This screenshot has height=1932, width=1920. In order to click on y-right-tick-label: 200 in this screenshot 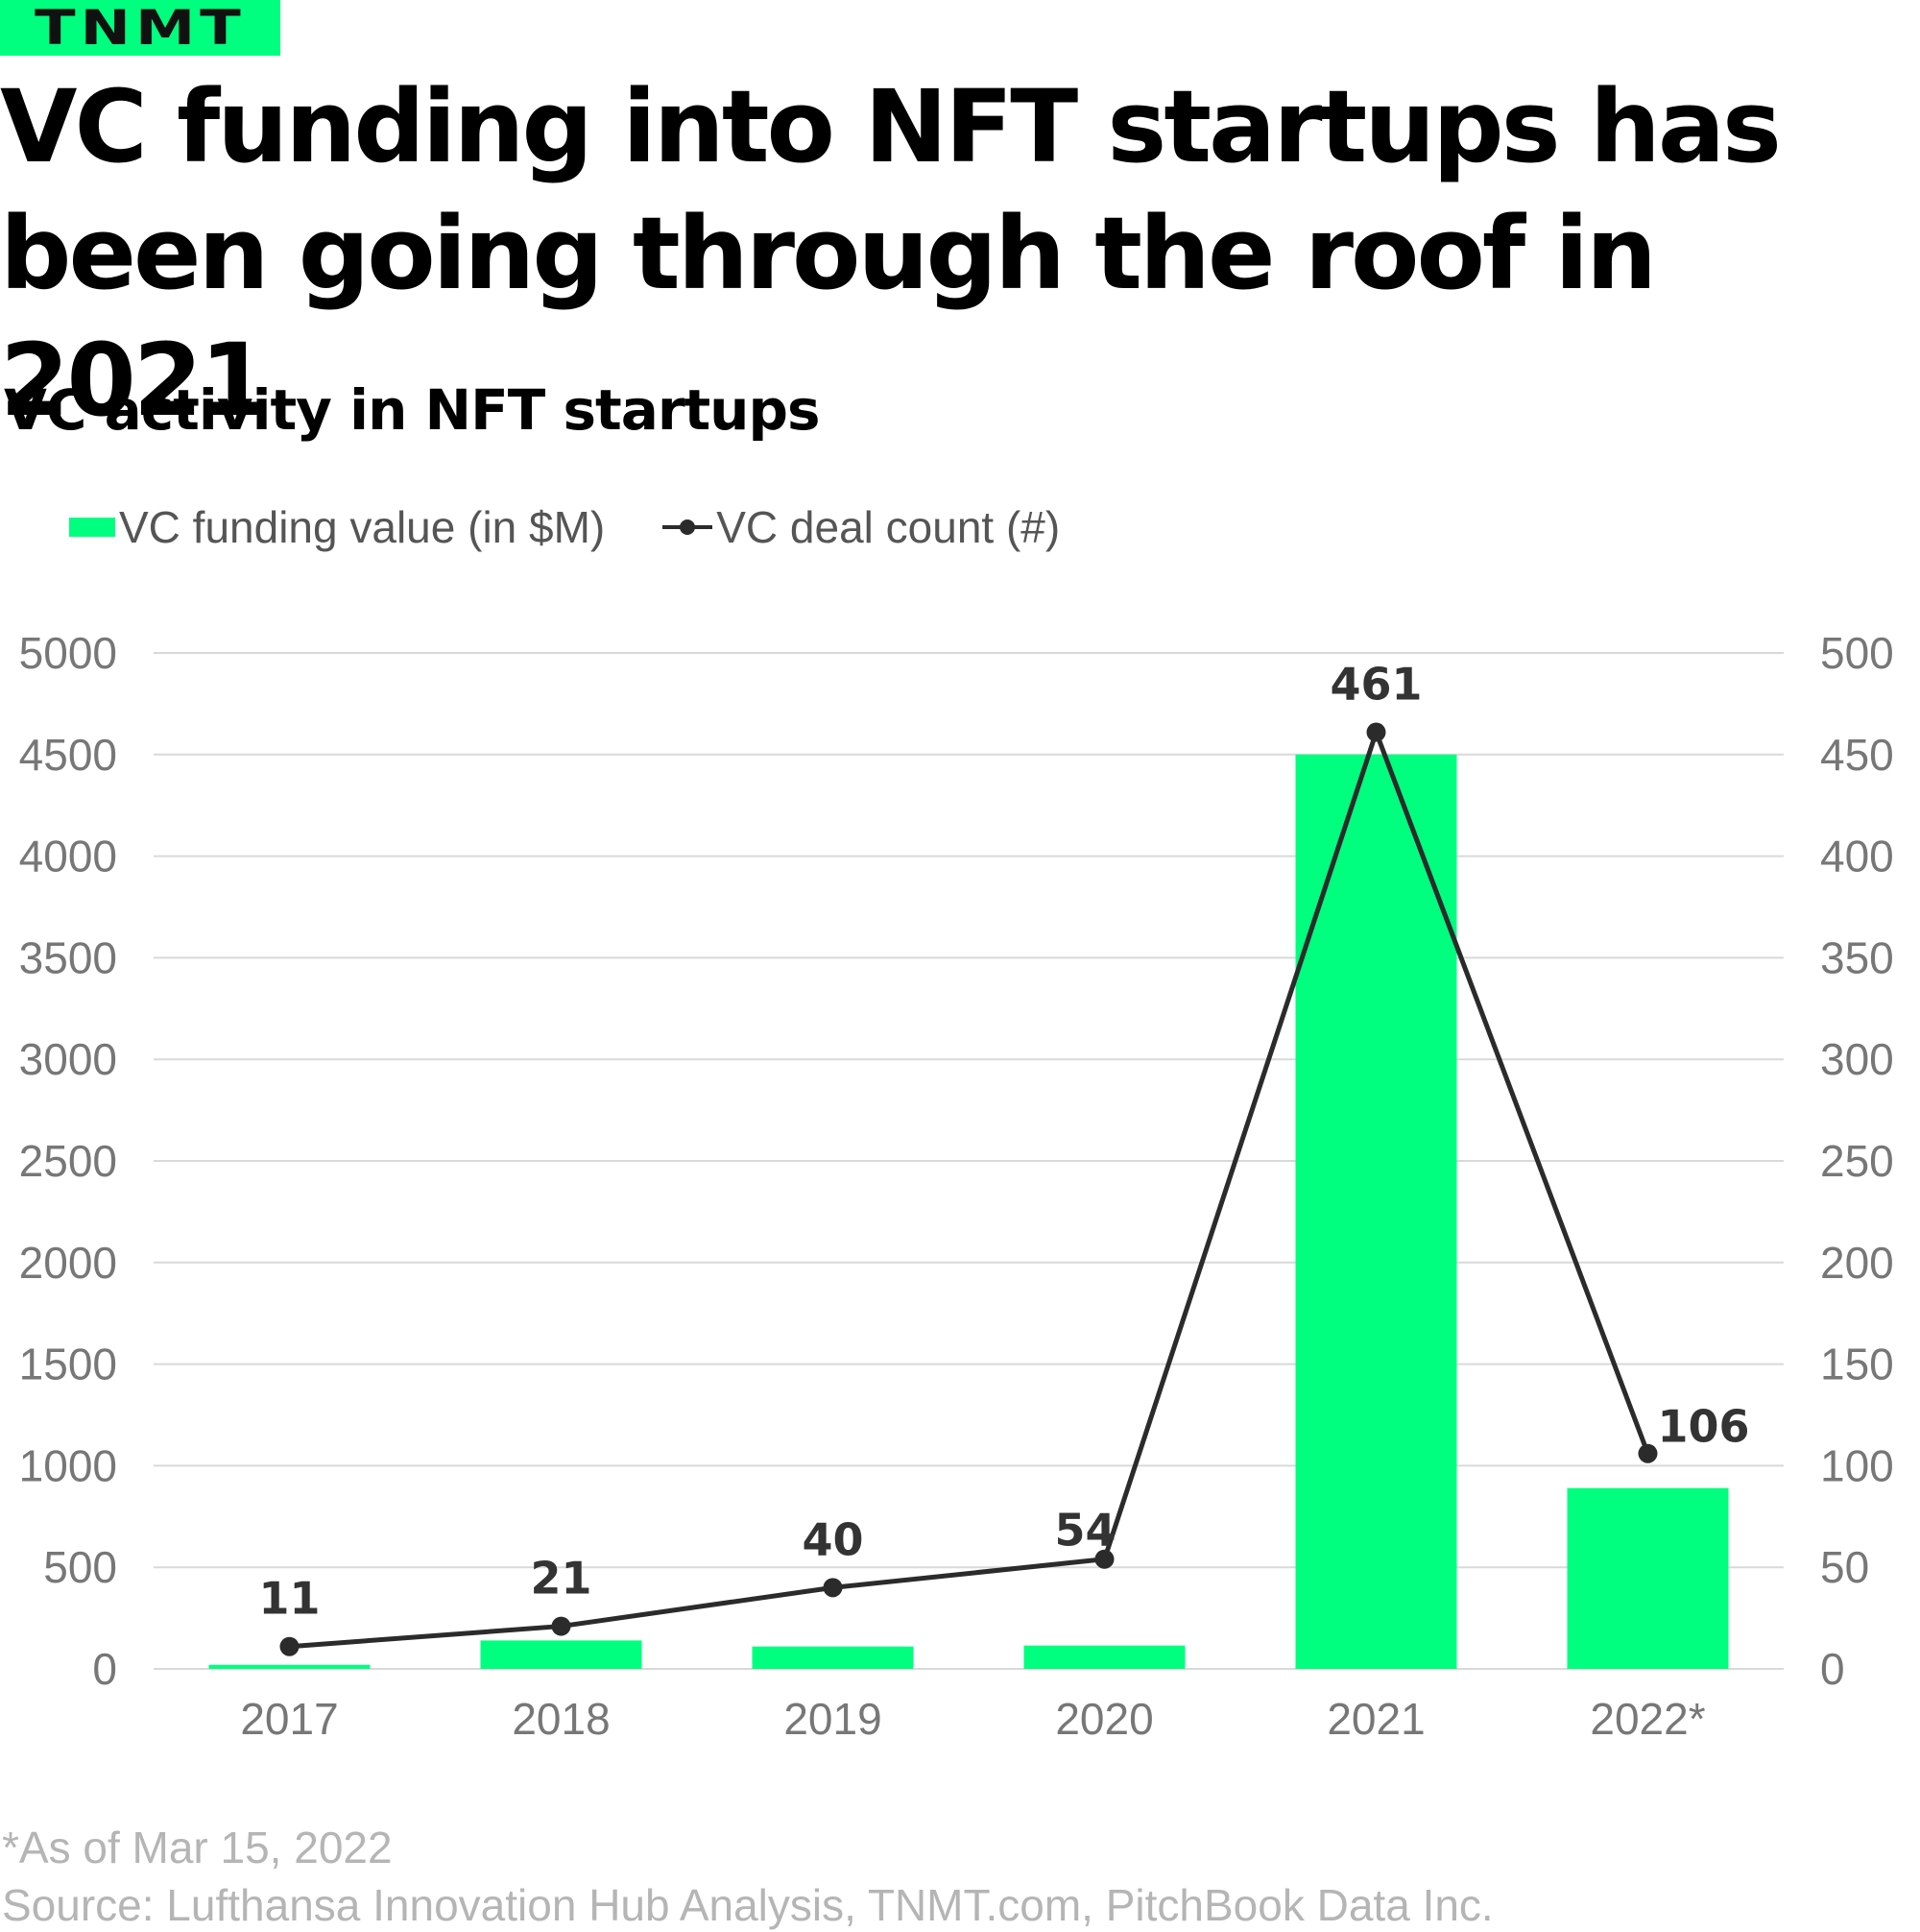, I will do `click(1857, 1263)`.